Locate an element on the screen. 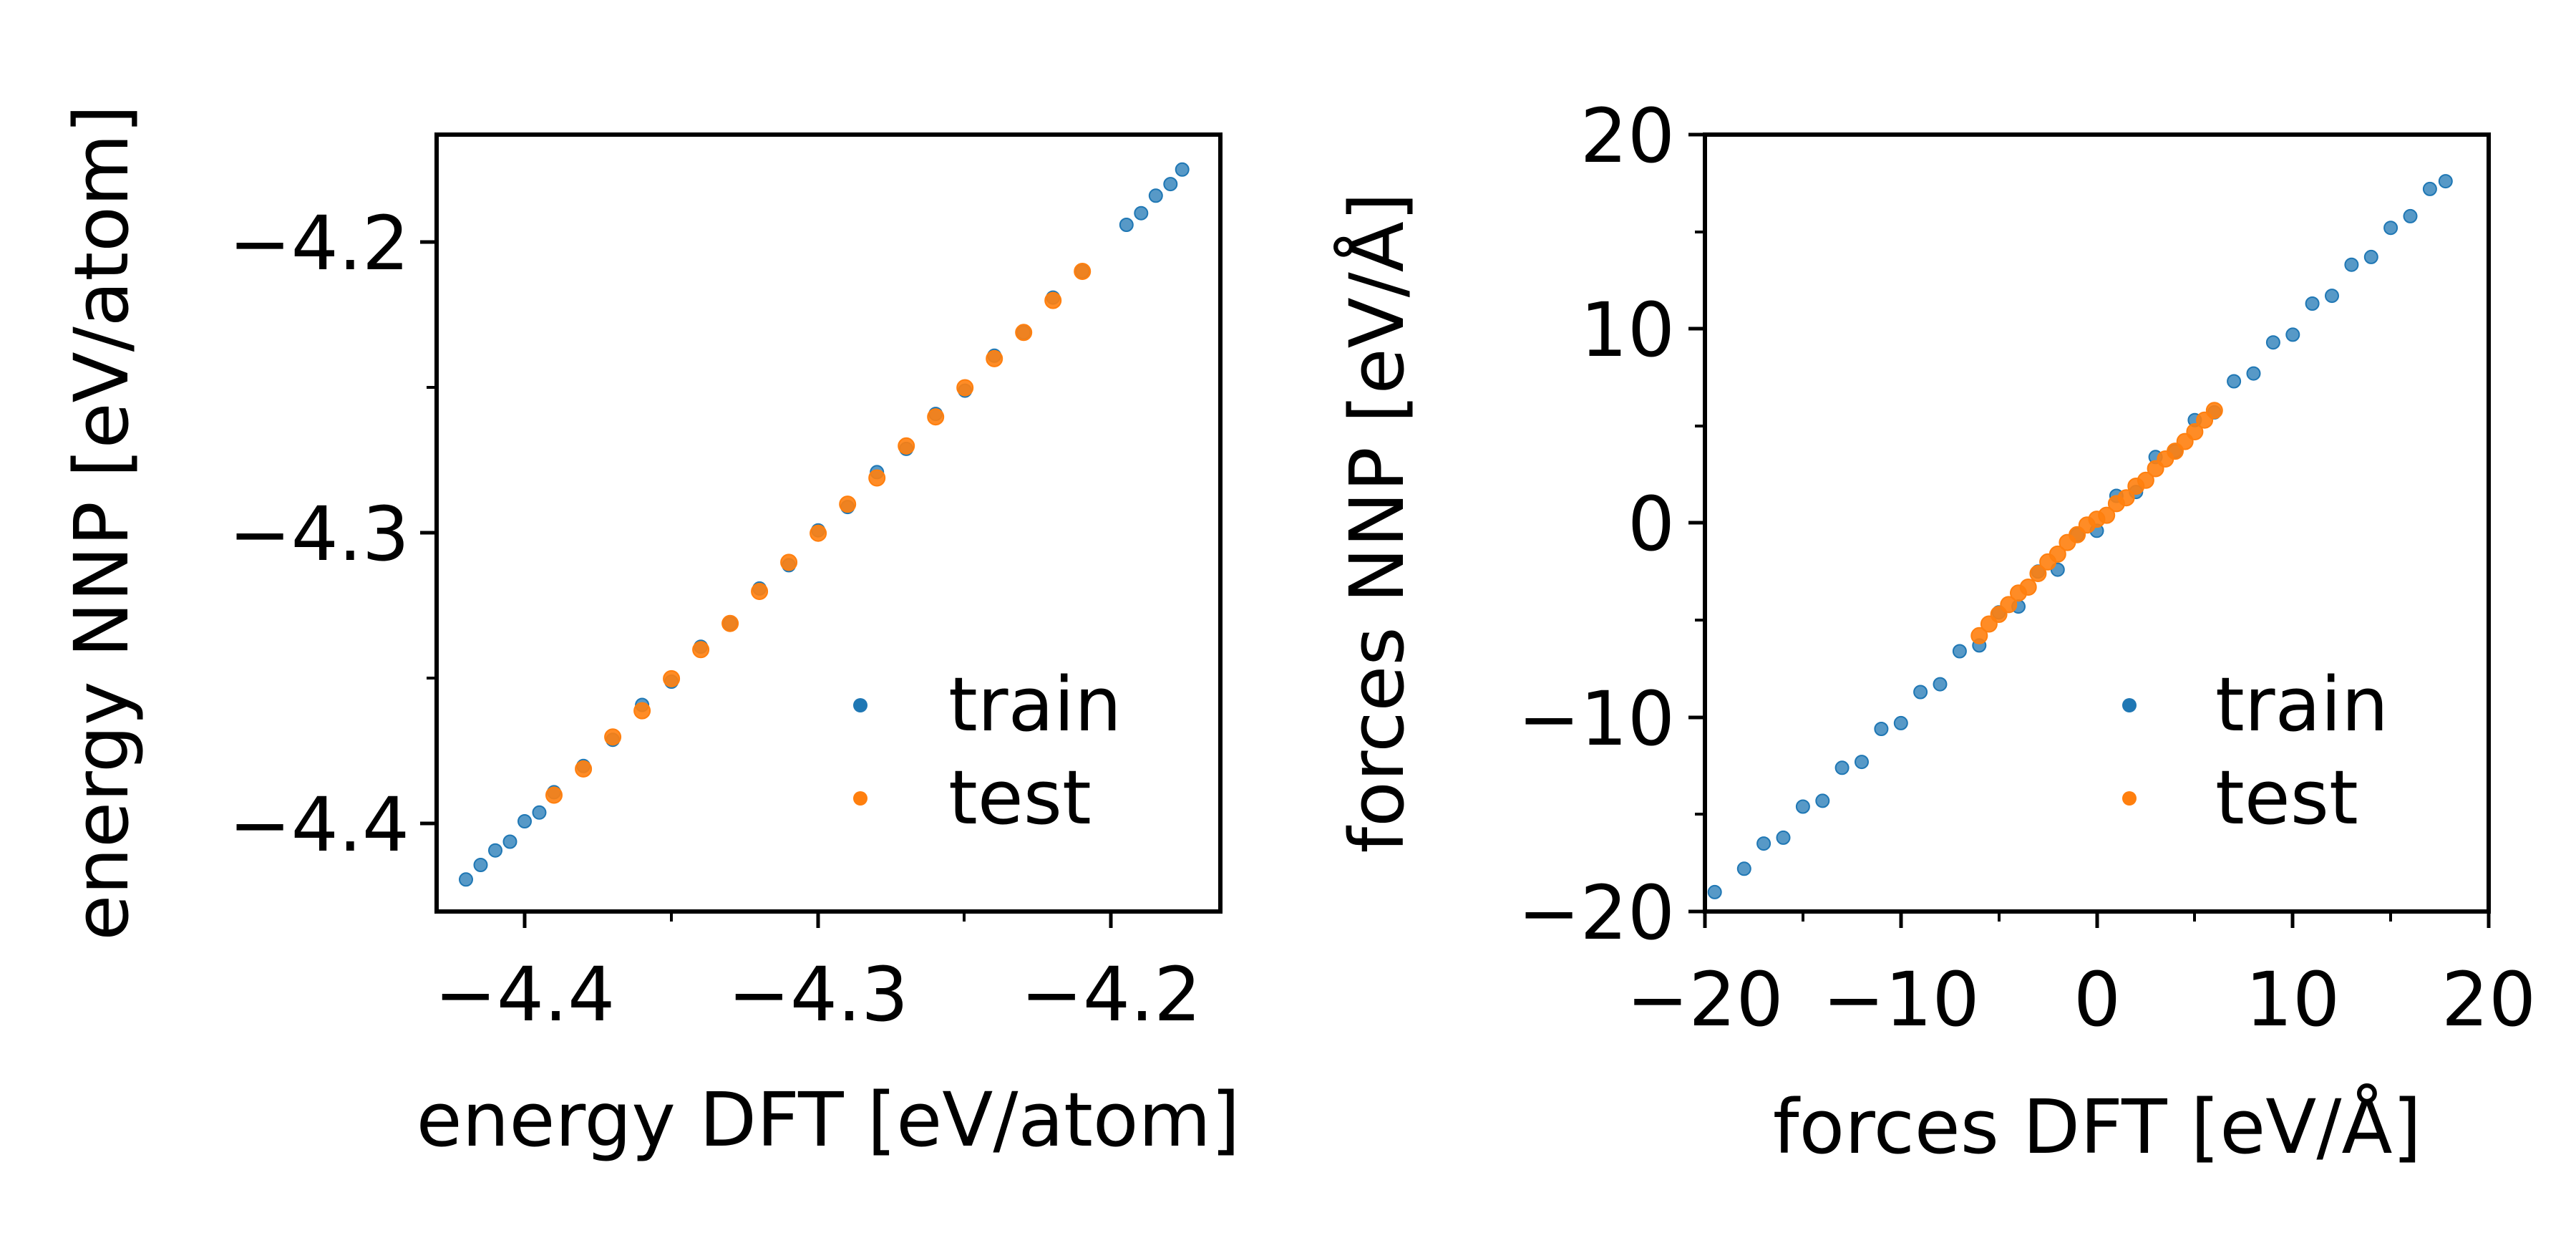  forces-legend-train-label: train is located at coordinates (2301, 704).